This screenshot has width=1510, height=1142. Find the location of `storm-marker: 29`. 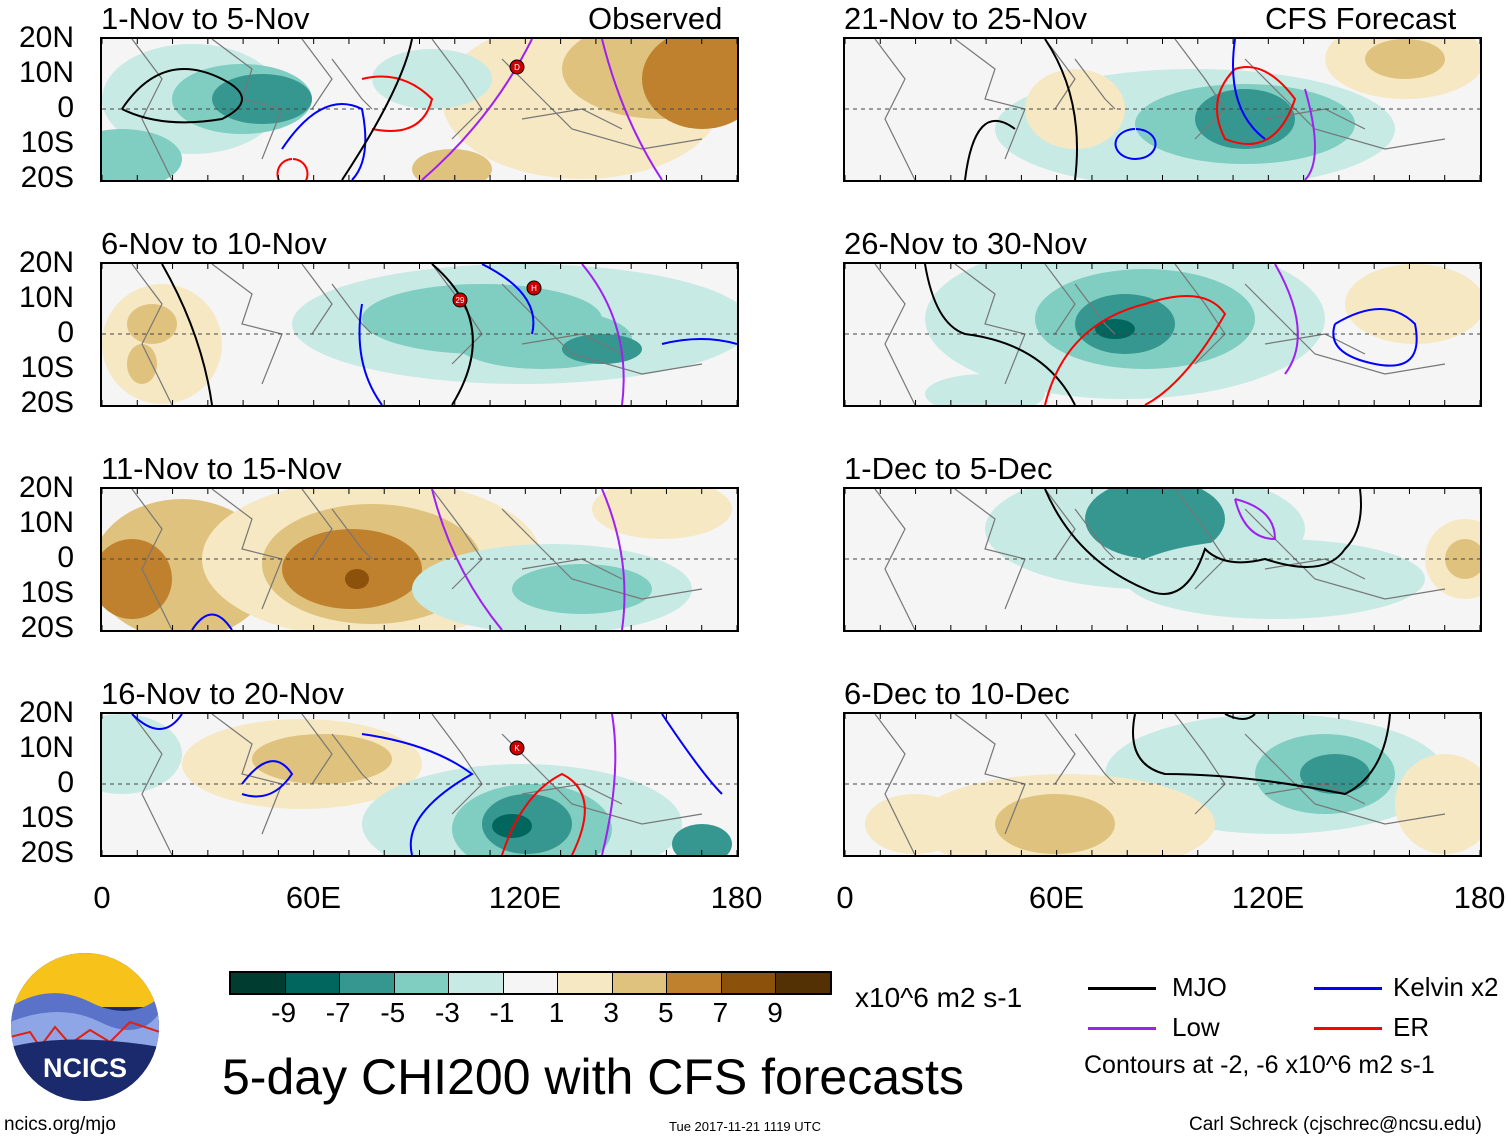

storm-marker: 29 is located at coordinates (460, 300).